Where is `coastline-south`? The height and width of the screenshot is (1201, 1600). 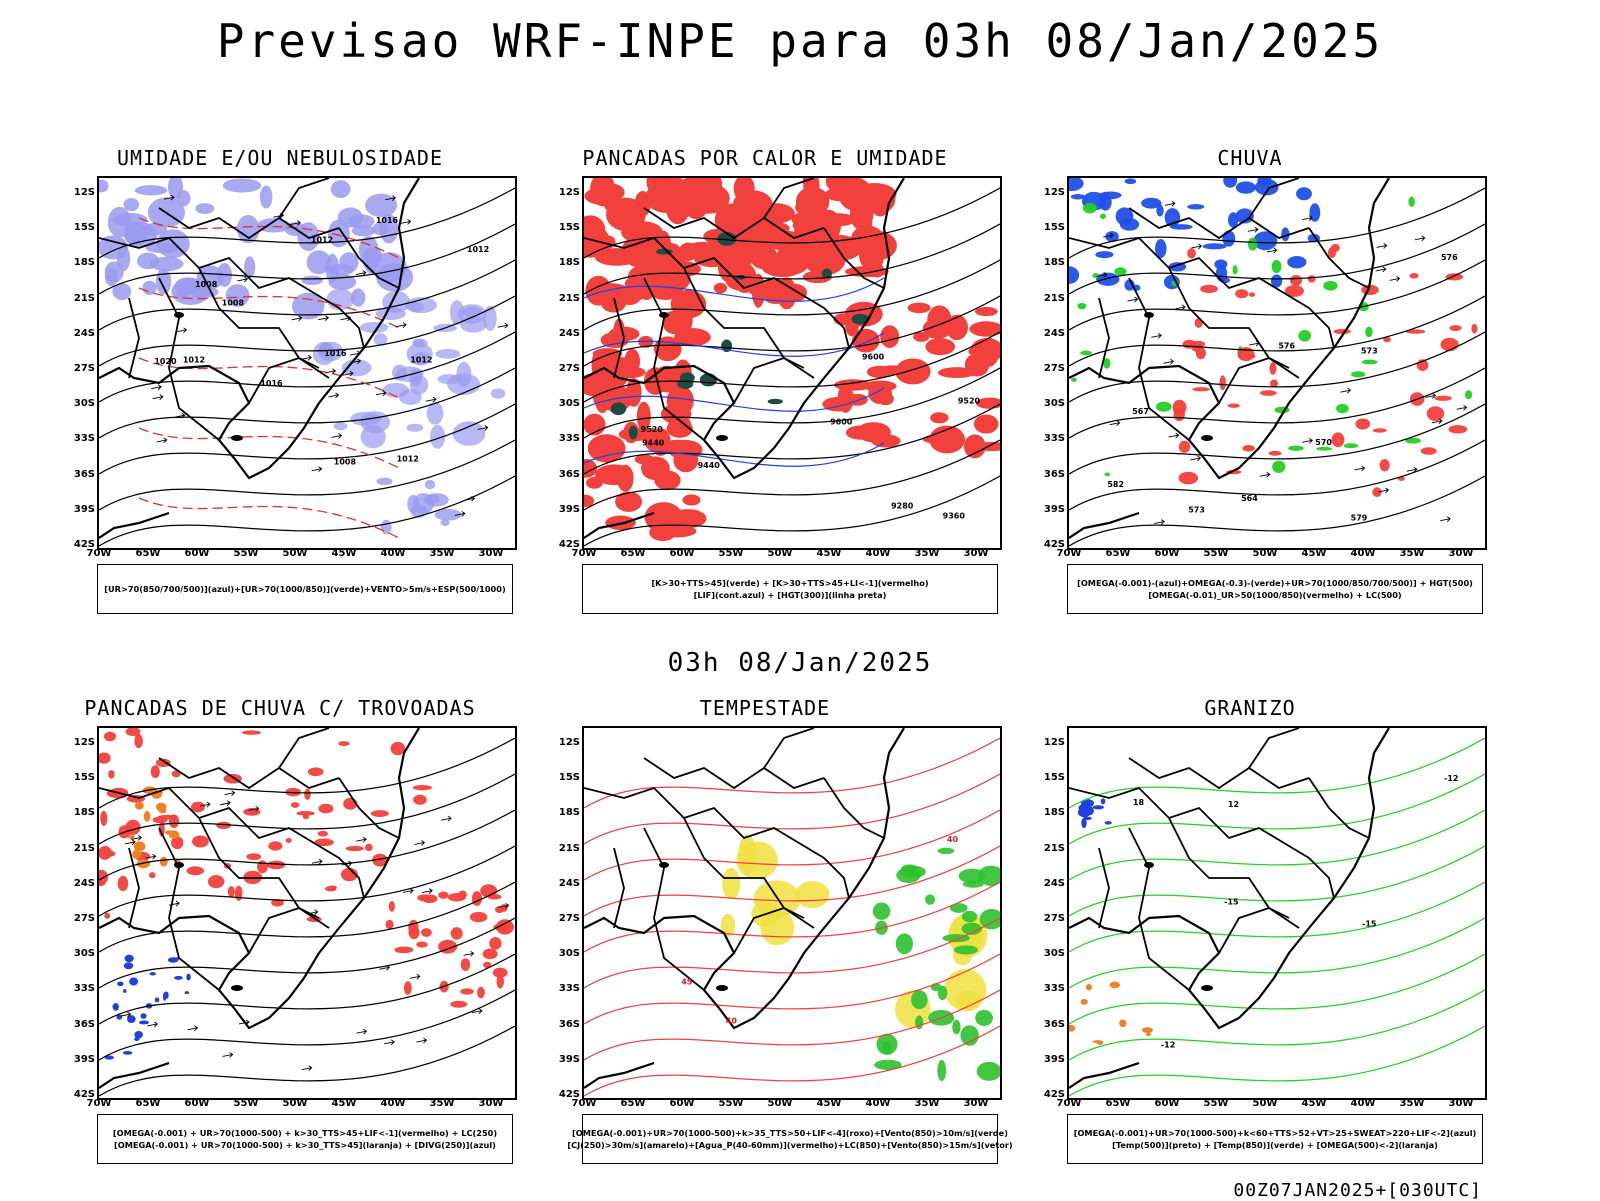 coastline-south is located at coordinates (619, 525).